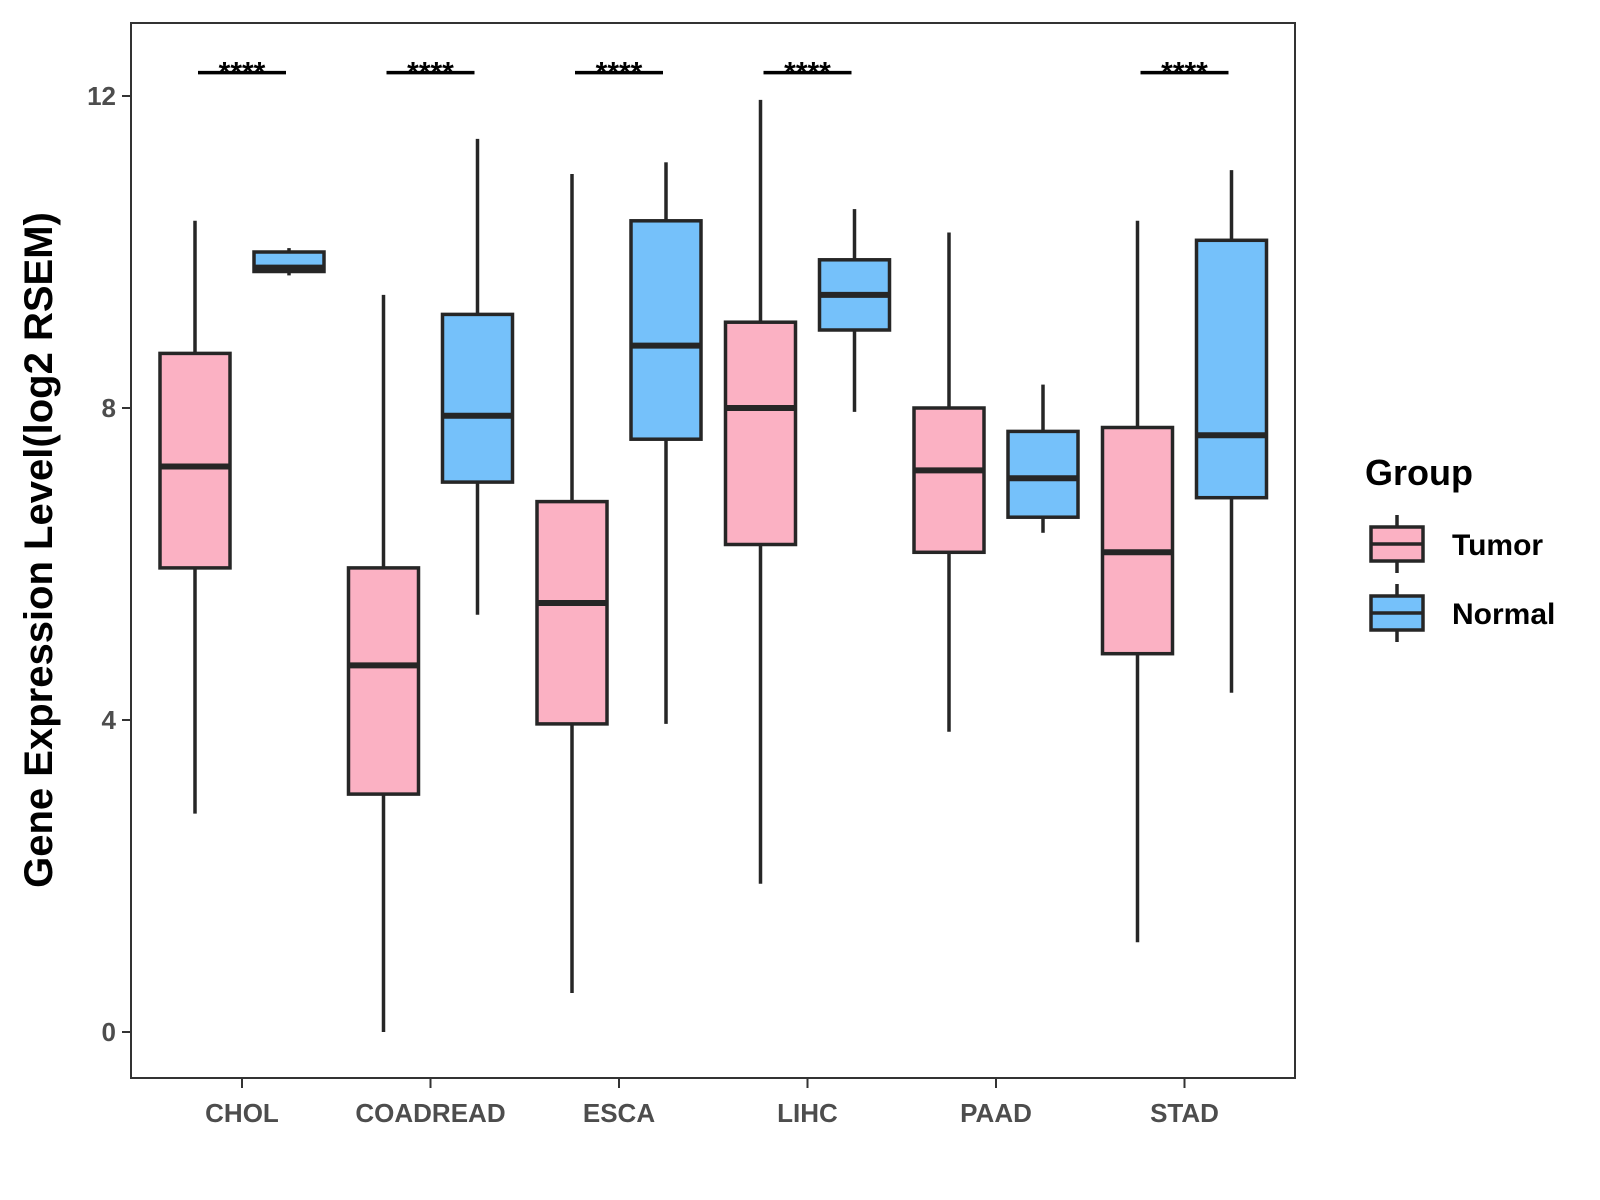 The image size is (1600, 1200). I want to click on legend-item-tumor: Tumor, so click(1456, 544).